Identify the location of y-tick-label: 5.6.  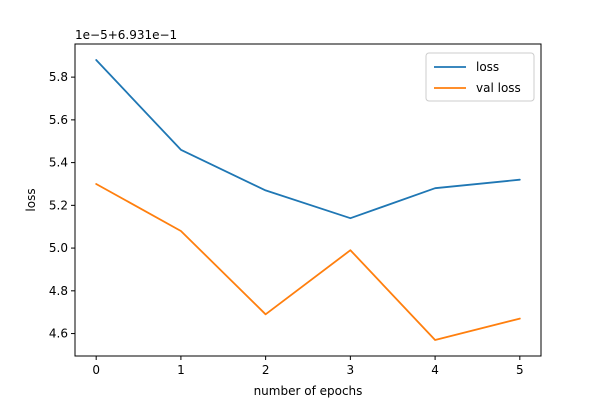
(58, 120).